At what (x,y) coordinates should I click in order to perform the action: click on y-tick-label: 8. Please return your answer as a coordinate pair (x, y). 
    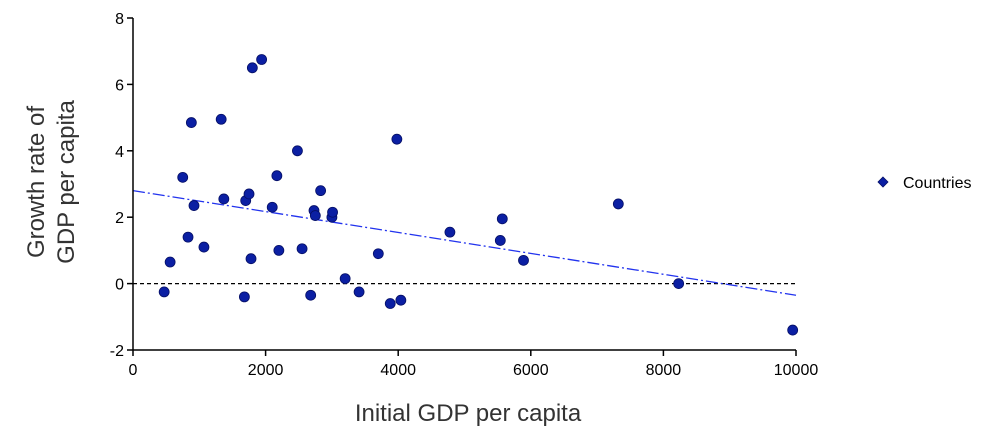
    Looking at the image, I should click on (119, 19).